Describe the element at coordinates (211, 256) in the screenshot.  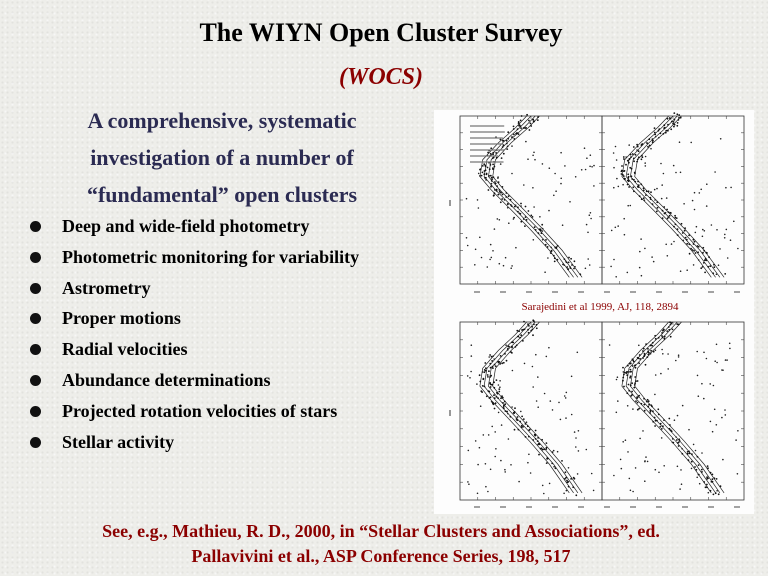
I see `bullet-text: Photometric monitoring for variability` at that location.